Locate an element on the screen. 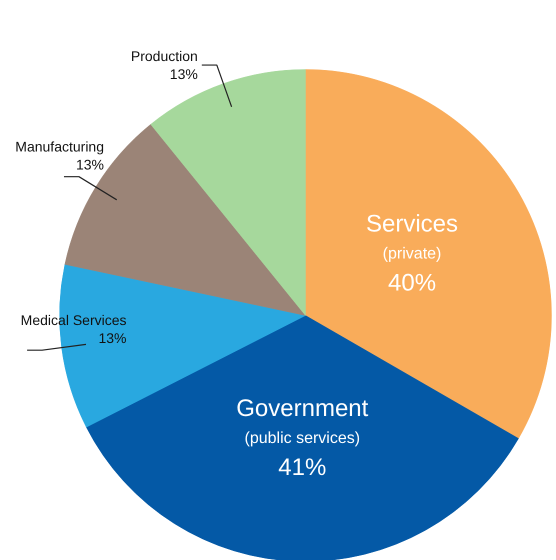  data-label: 40% is located at coordinates (412, 283).